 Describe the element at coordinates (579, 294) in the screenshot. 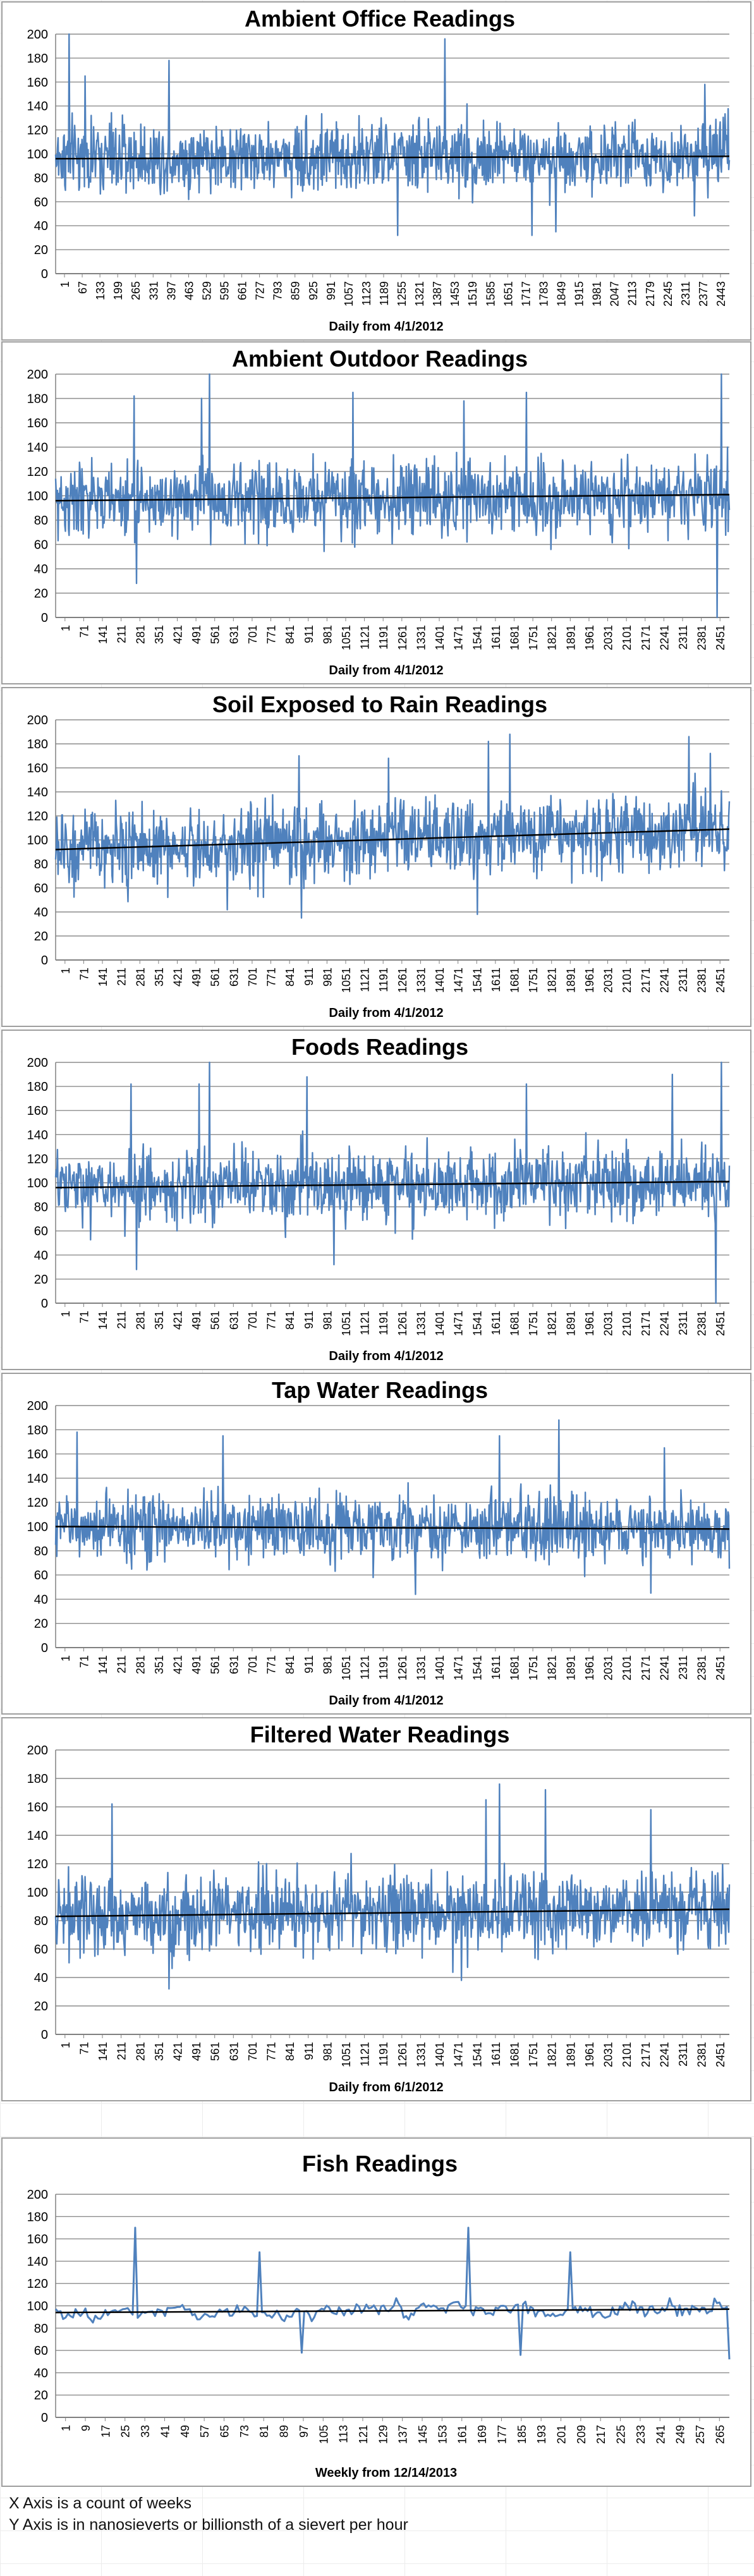

I see `x-tick-label: 1915` at that location.